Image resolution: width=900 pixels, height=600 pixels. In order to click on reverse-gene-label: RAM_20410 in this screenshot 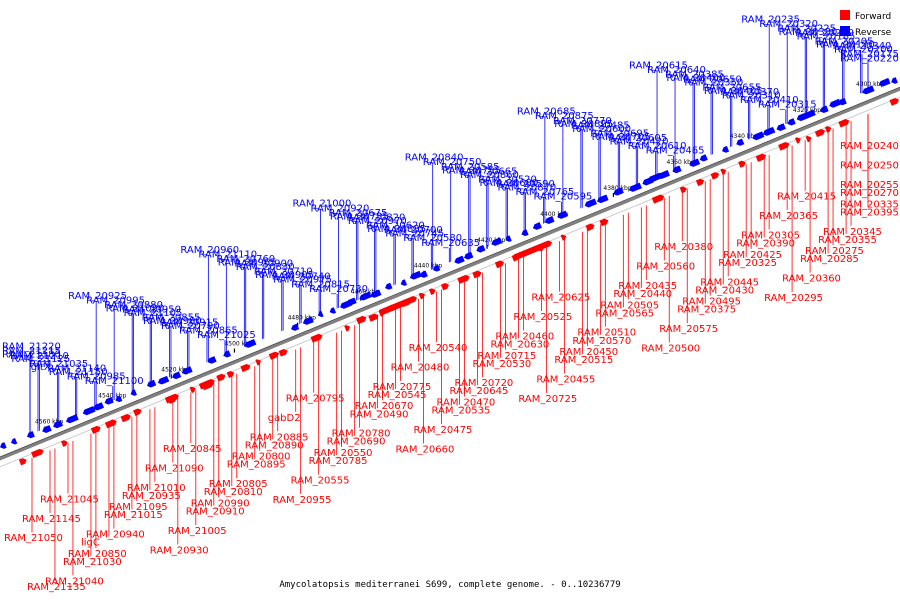, I will do `click(769, 100)`.